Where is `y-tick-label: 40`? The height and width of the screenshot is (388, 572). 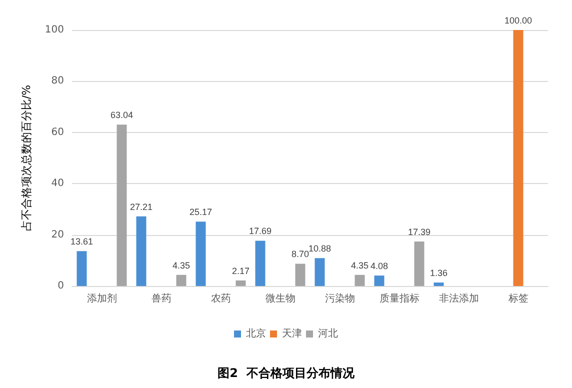 y-tick-label: 40 is located at coordinates (57, 184).